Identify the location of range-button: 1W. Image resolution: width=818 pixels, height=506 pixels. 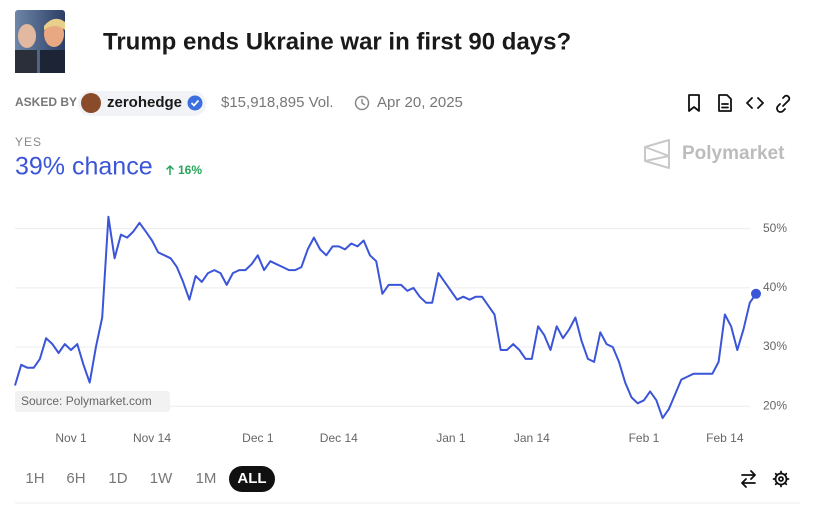
(161, 478).